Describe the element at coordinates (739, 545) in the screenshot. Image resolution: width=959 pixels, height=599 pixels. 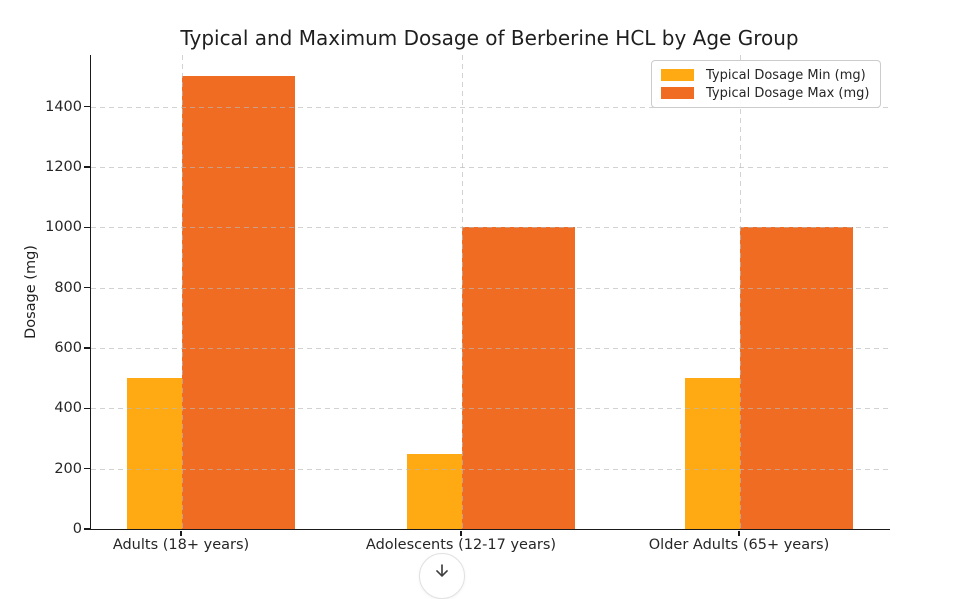
I see `x-axis-label: Older Adults (65+ years)` at that location.